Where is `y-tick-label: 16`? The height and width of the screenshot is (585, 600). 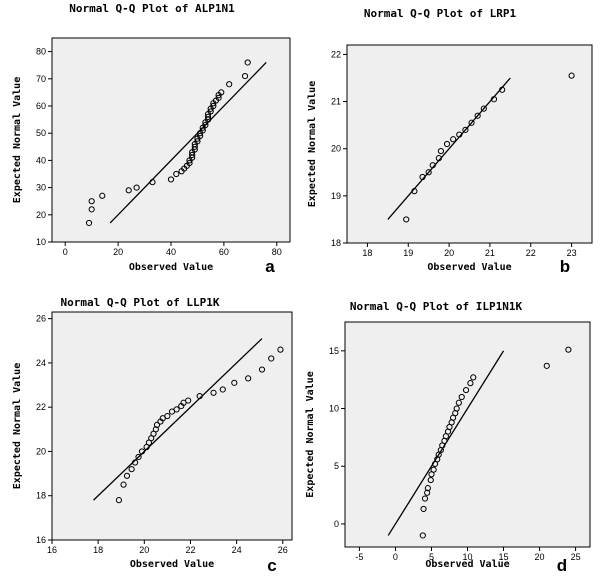
y-tick-label: 16 is located at coordinates (41, 540).